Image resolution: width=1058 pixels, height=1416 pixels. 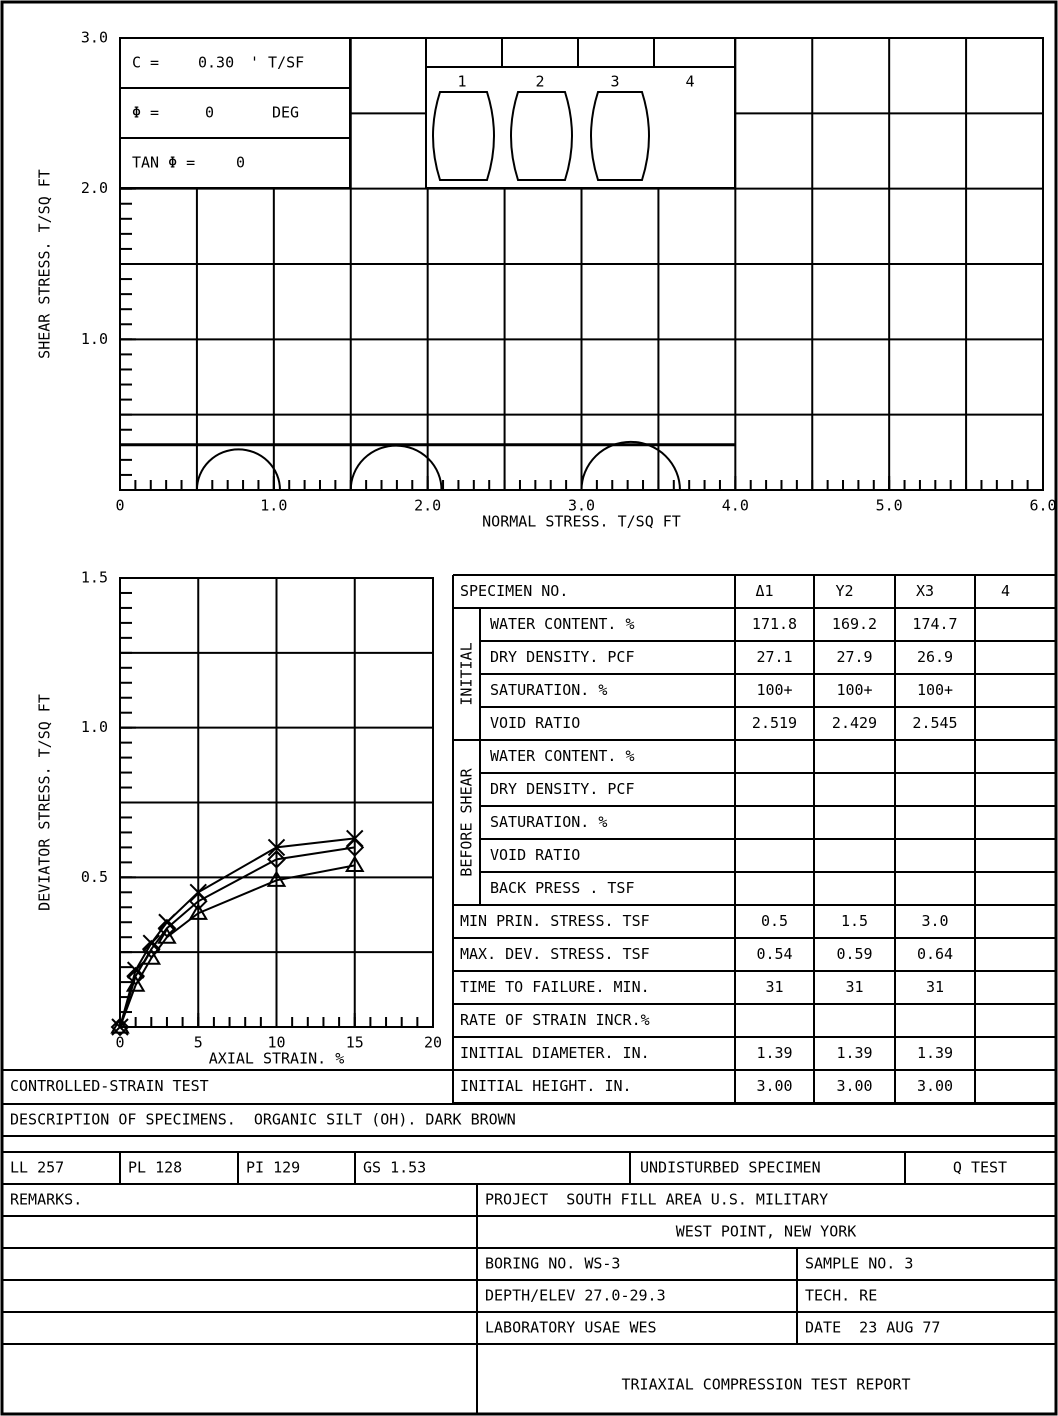 What do you see at coordinates (555, 954) in the screenshot?
I see `row-label: MAX. DEV. STRESS. TSF` at bounding box center [555, 954].